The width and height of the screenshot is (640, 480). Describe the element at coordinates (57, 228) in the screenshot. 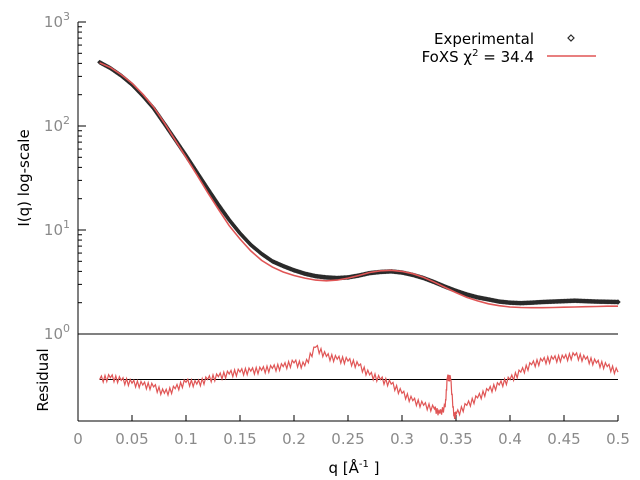

I see `y-tick-label: 10¹` at that location.